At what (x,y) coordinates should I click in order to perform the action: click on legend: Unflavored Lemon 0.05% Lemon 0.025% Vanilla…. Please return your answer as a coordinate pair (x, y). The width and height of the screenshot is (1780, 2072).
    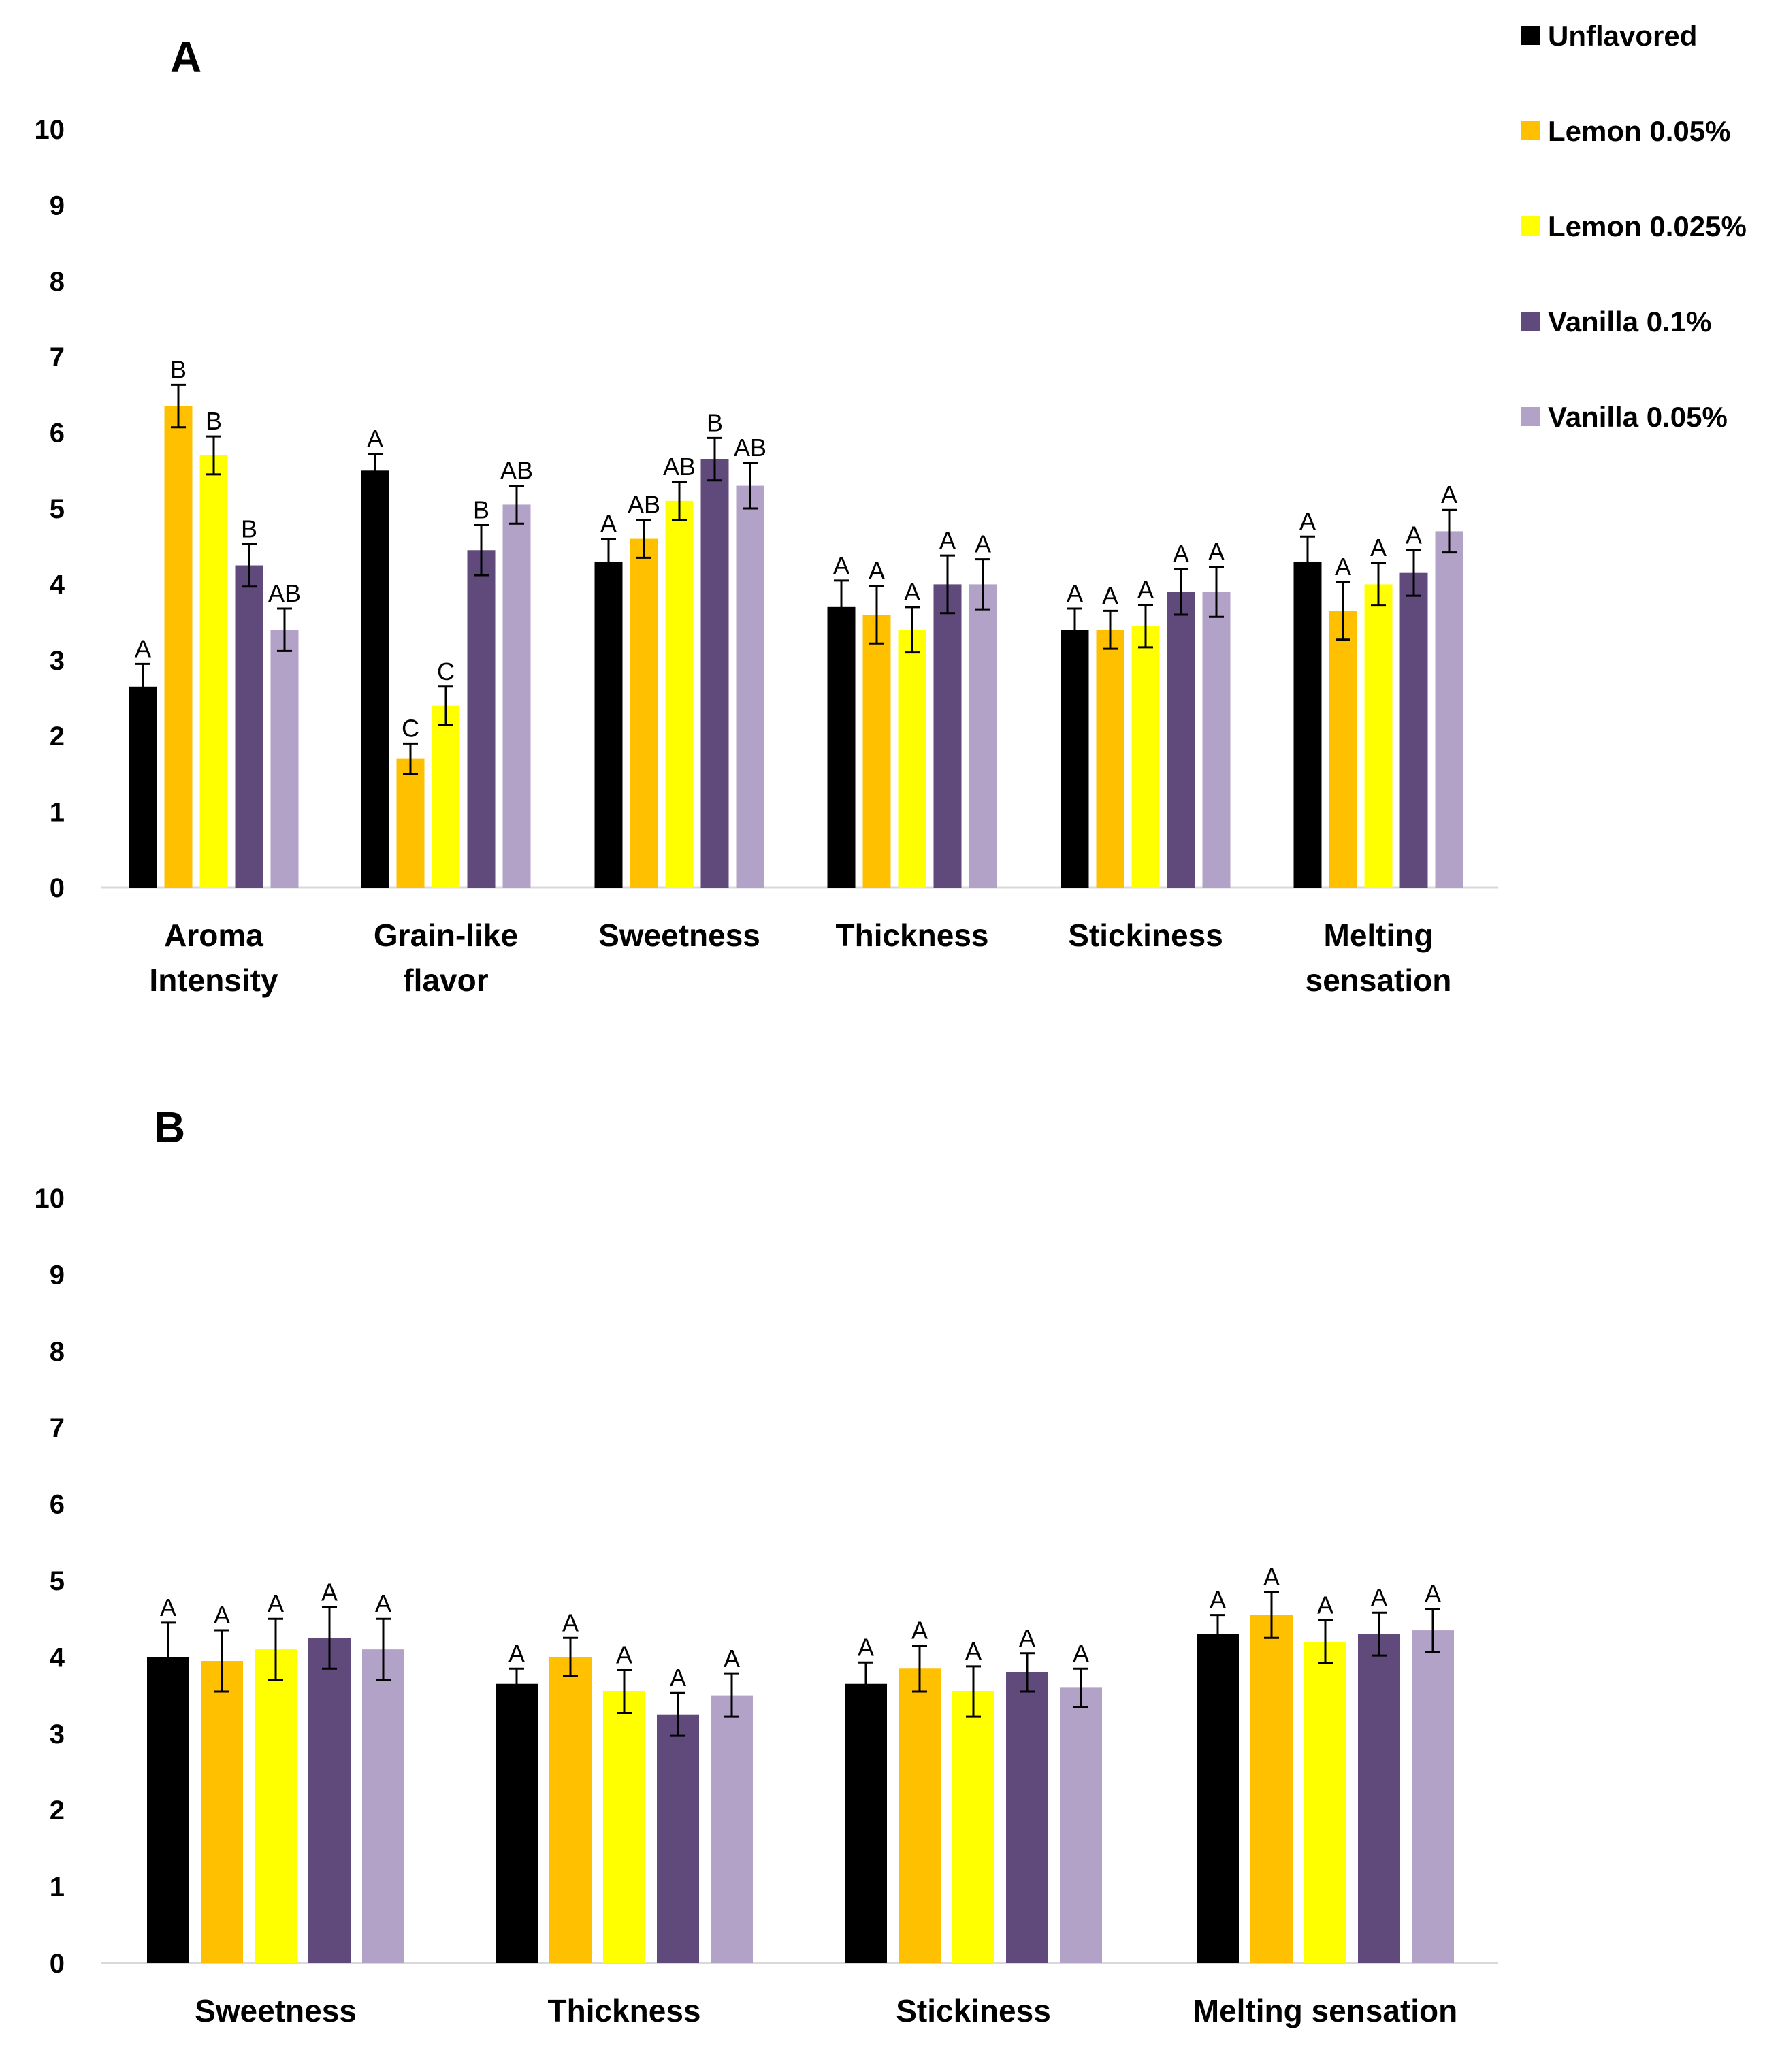
    Looking at the image, I should click on (1634, 226).